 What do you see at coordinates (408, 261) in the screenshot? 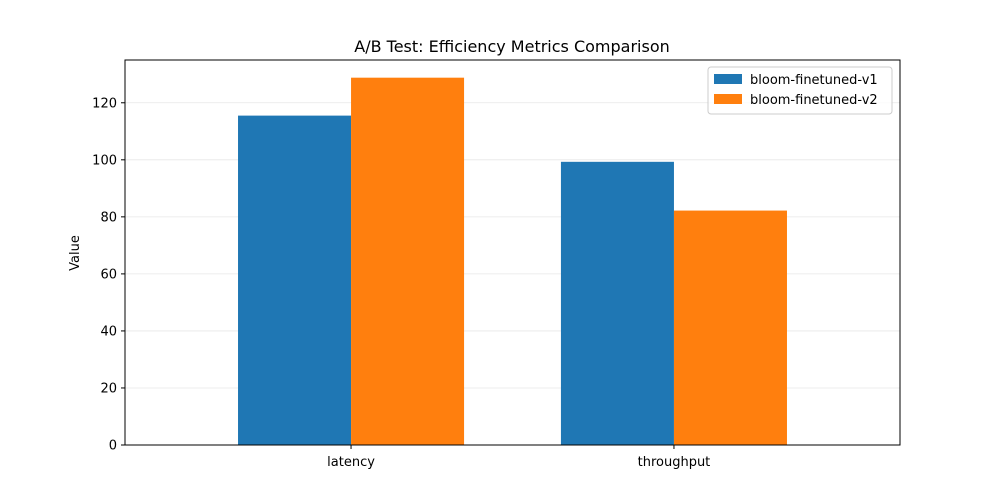
I see `bar-bloom-finetuned-v2-latency` at bounding box center [408, 261].